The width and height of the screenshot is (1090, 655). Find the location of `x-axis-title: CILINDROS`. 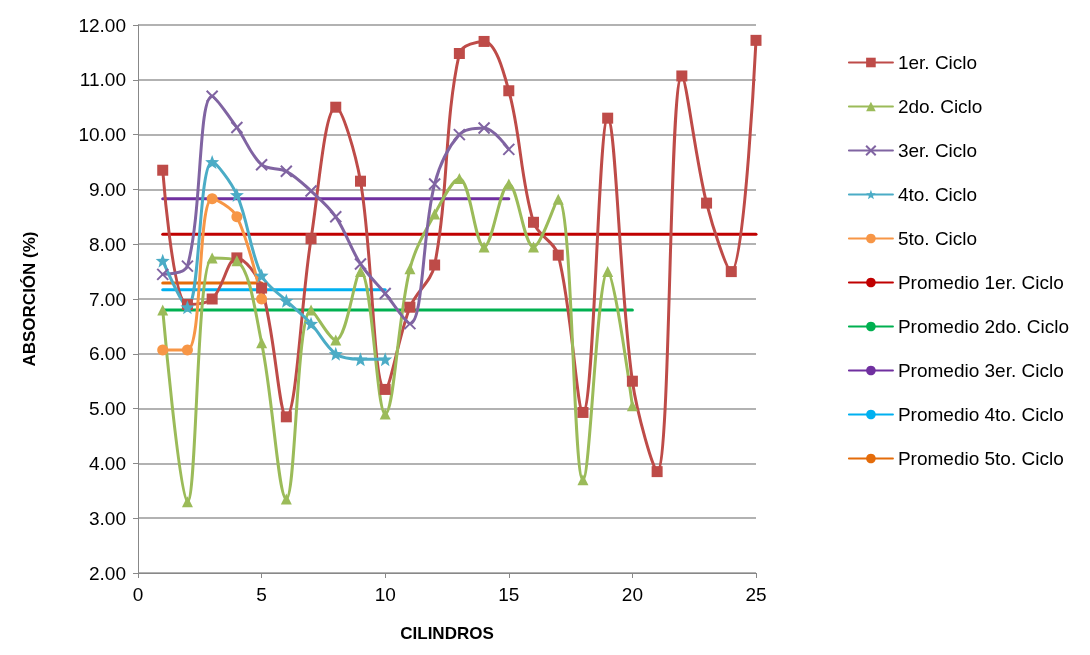

x-axis-title: CILINDROS is located at coordinates (447, 633).